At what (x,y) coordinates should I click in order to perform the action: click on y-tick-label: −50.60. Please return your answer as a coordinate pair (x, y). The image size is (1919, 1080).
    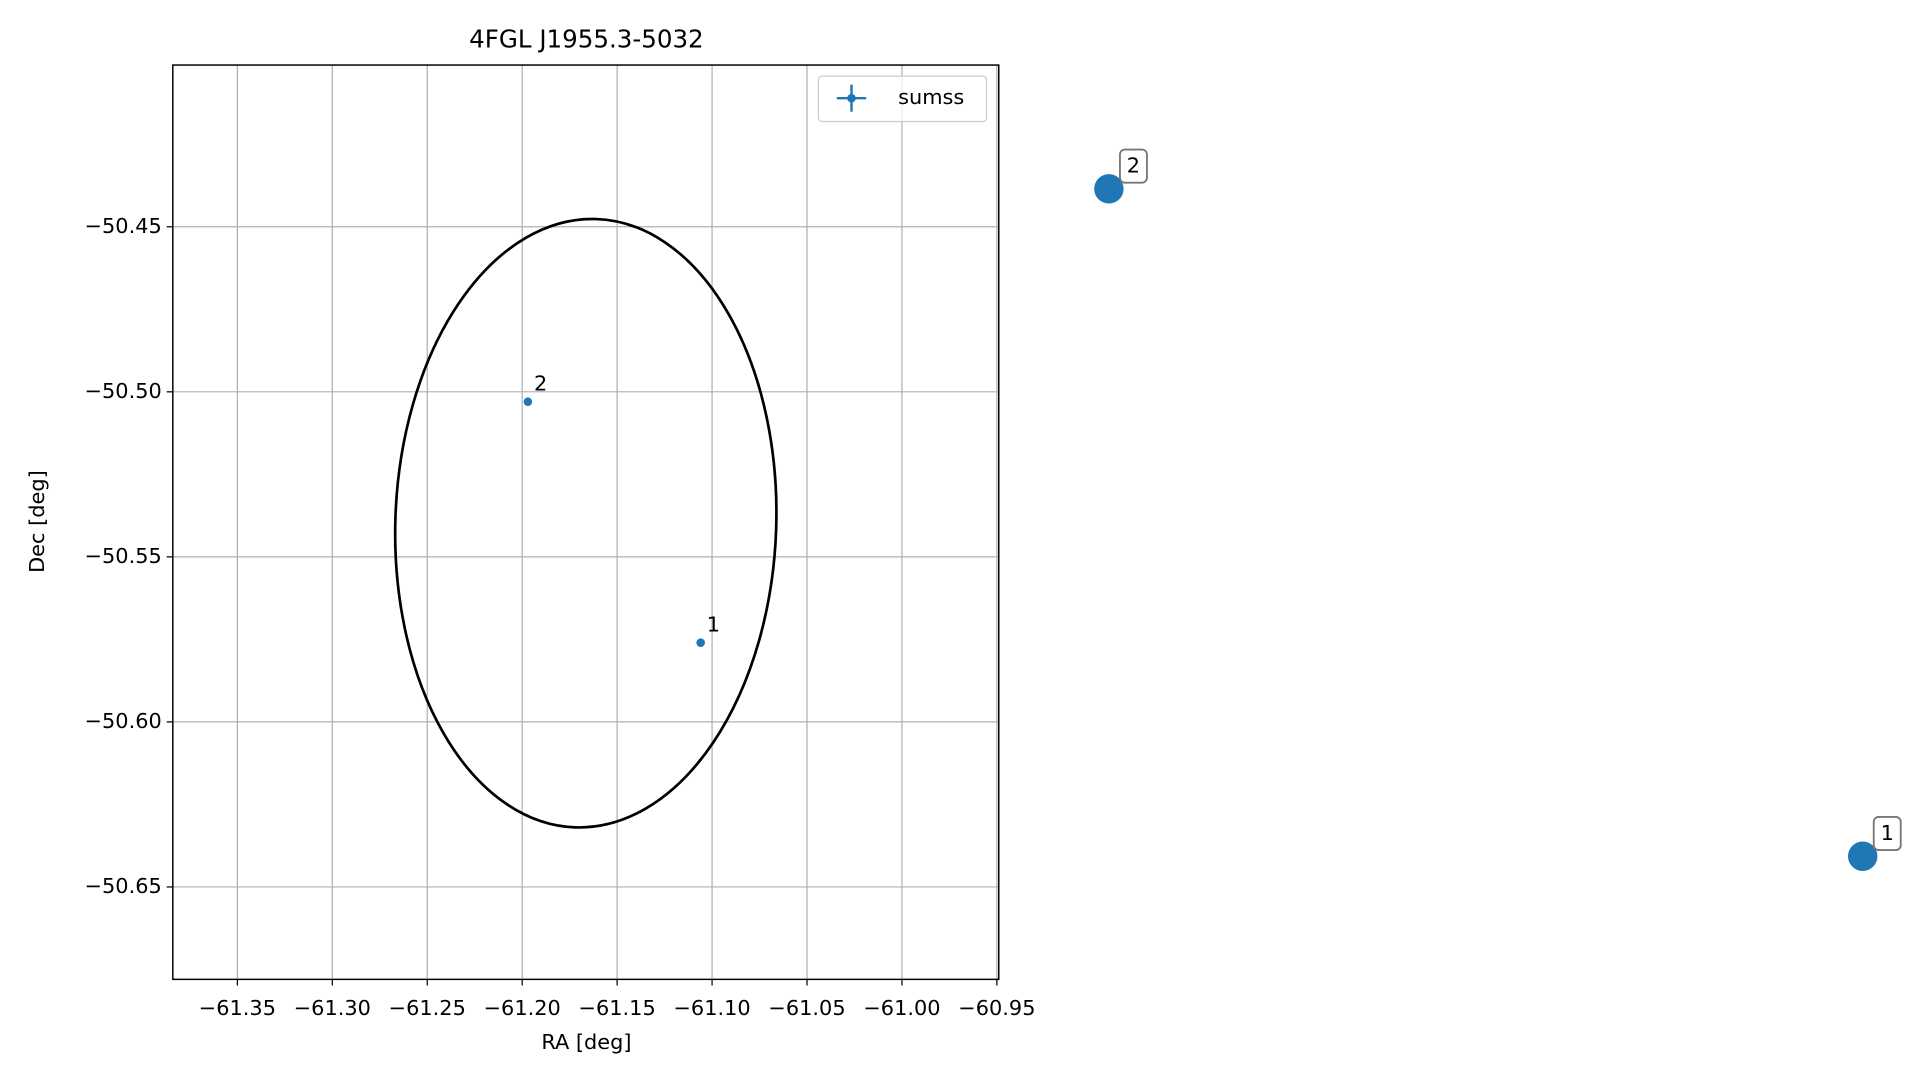
    Looking at the image, I should click on (123, 721).